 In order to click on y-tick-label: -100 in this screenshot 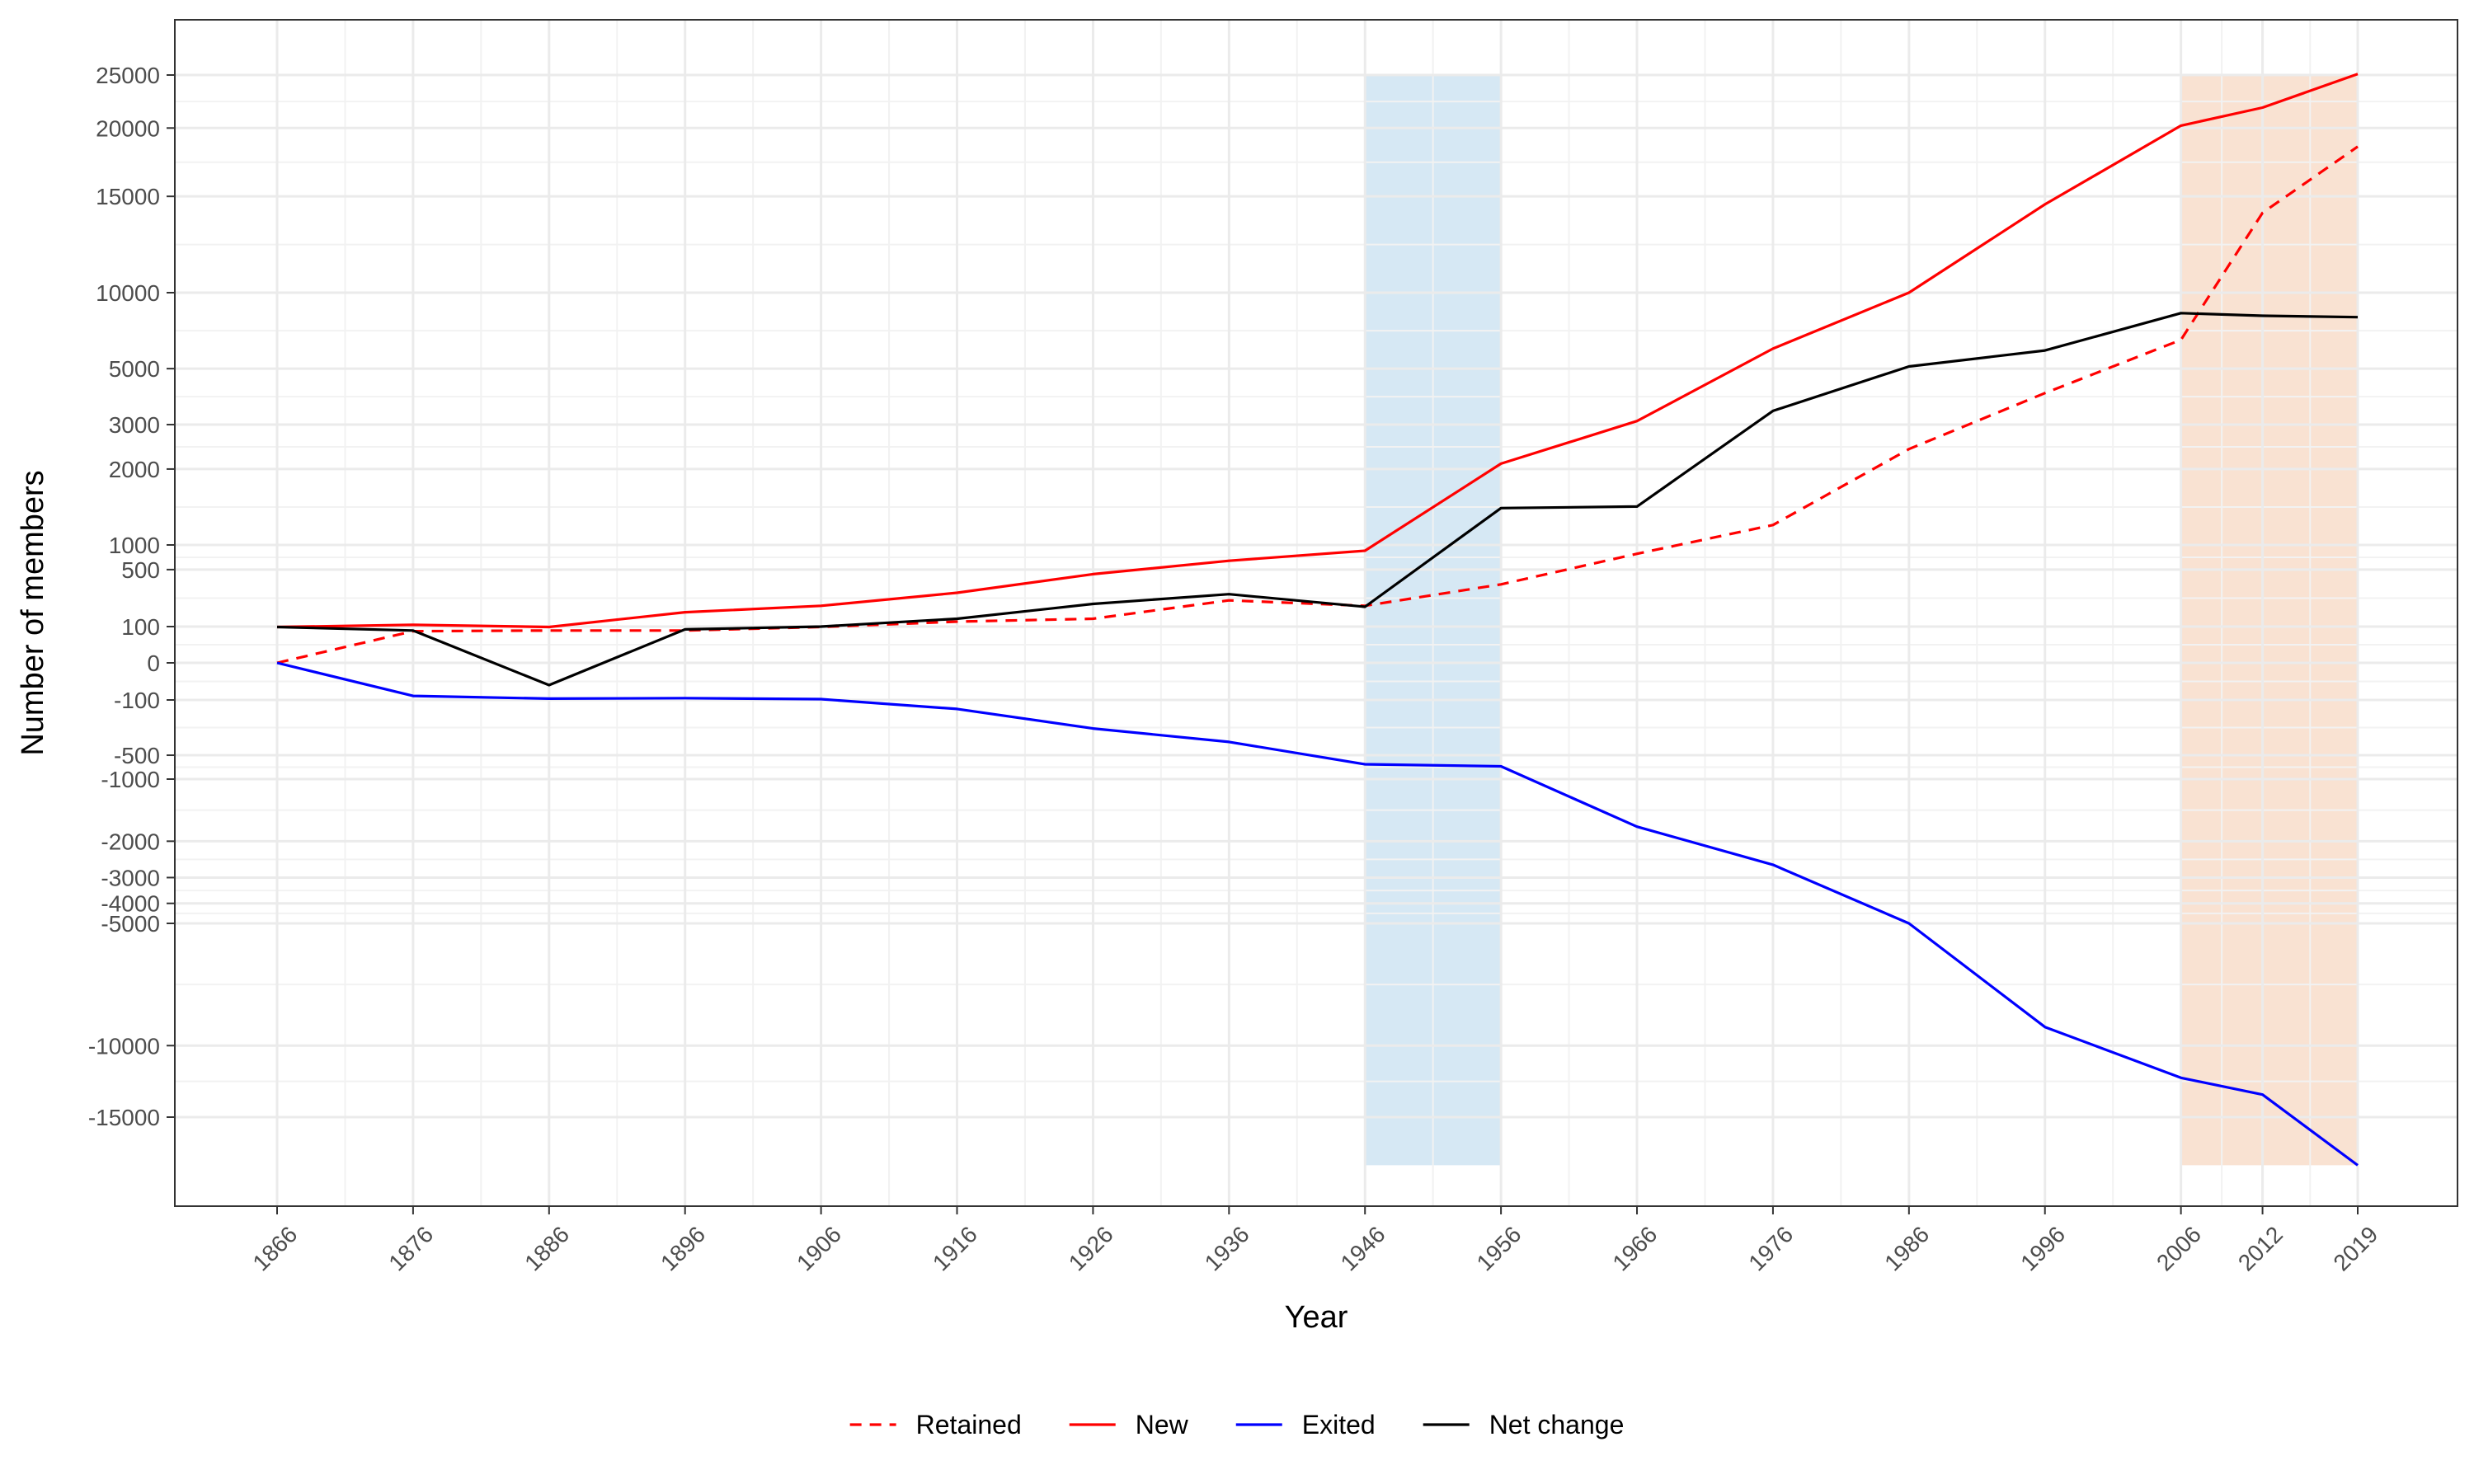, I will do `click(137, 700)`.